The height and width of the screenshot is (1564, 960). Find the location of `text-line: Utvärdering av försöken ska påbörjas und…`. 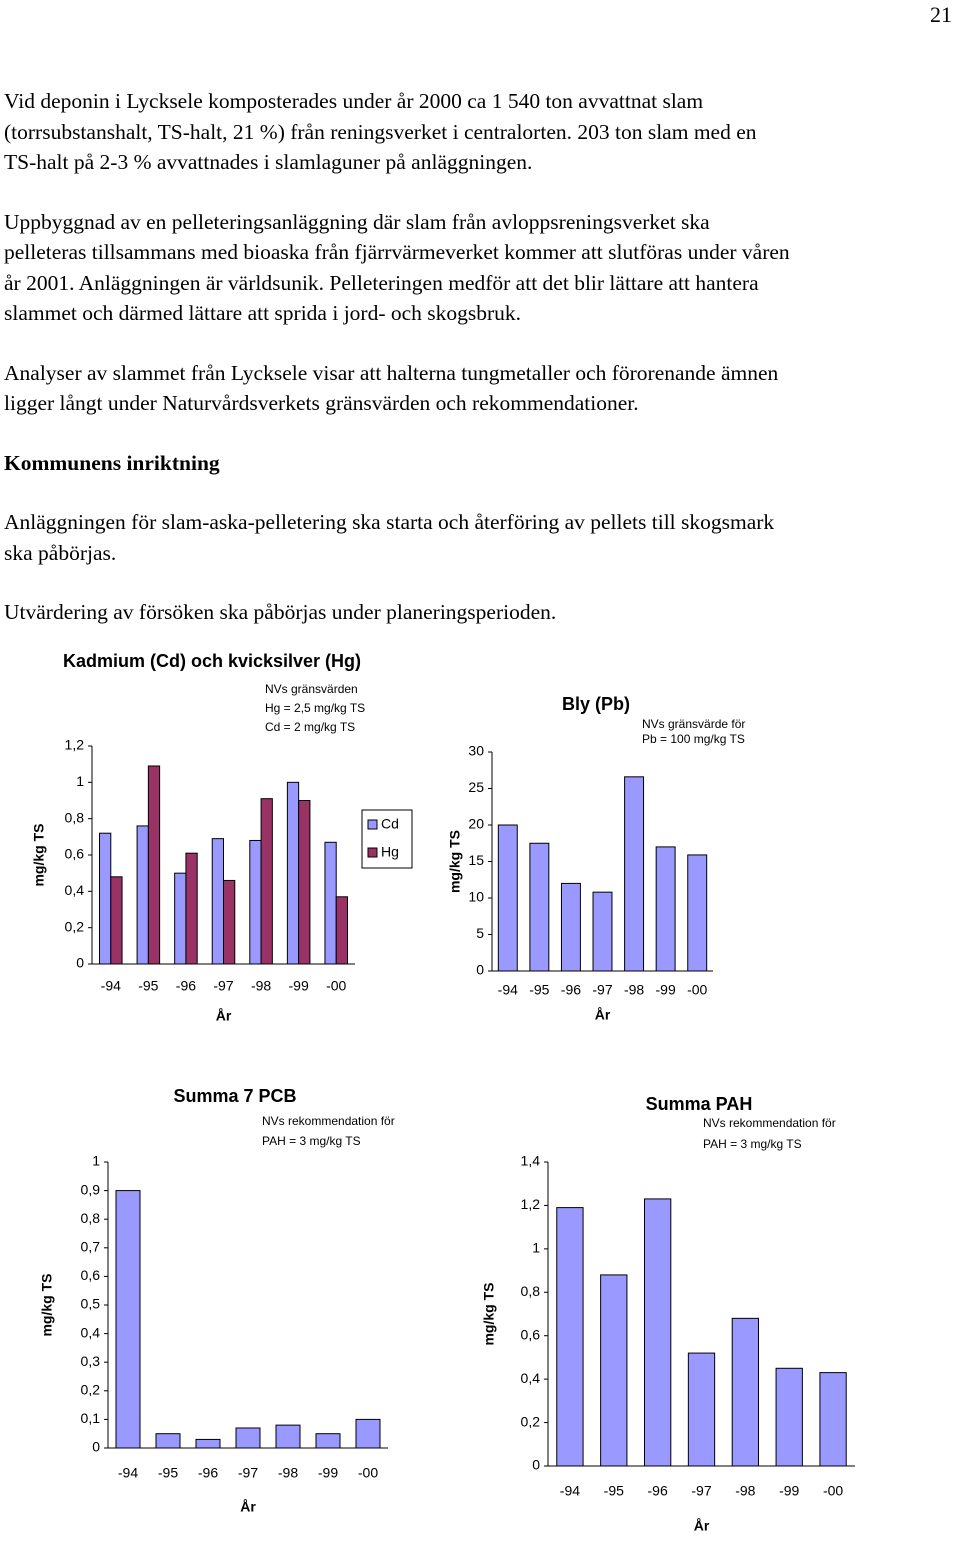

text-line: Utvärdering av försöken ska påbörjas und… is located at coordinates (280, 612).